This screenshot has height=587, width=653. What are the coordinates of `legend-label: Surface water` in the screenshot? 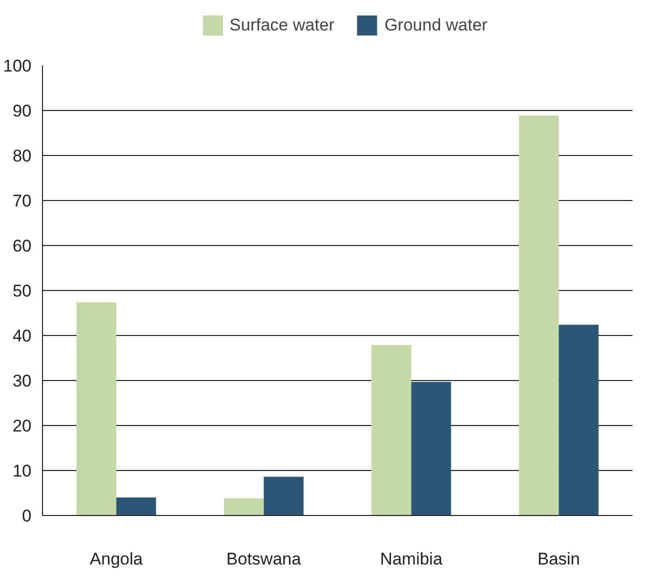 It's located at (282, 25).